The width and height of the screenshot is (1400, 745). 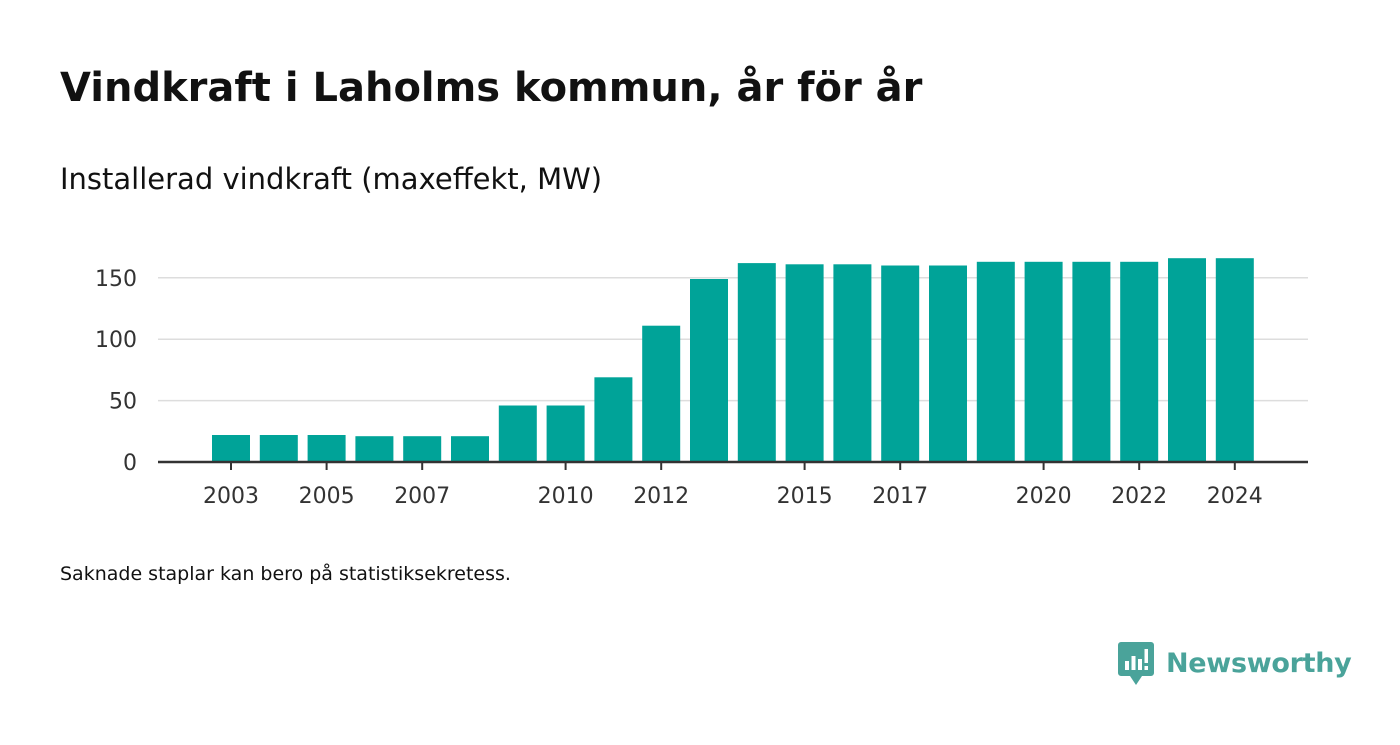 I want to click on y-axis-tick-labels: 0 50 100 150, so click(x=116, y=371).